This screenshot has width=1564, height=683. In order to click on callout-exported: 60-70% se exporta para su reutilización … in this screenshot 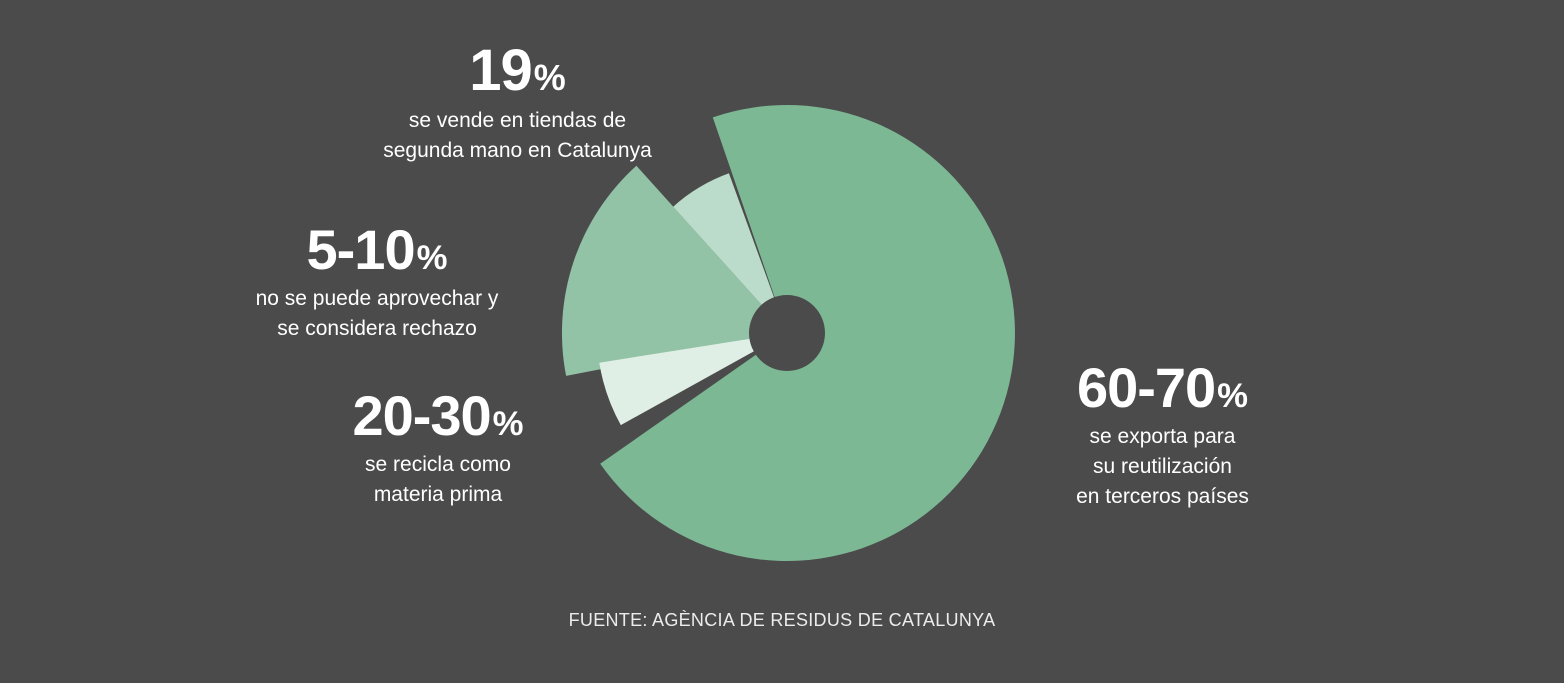, I will do `click(1162, 436)`.